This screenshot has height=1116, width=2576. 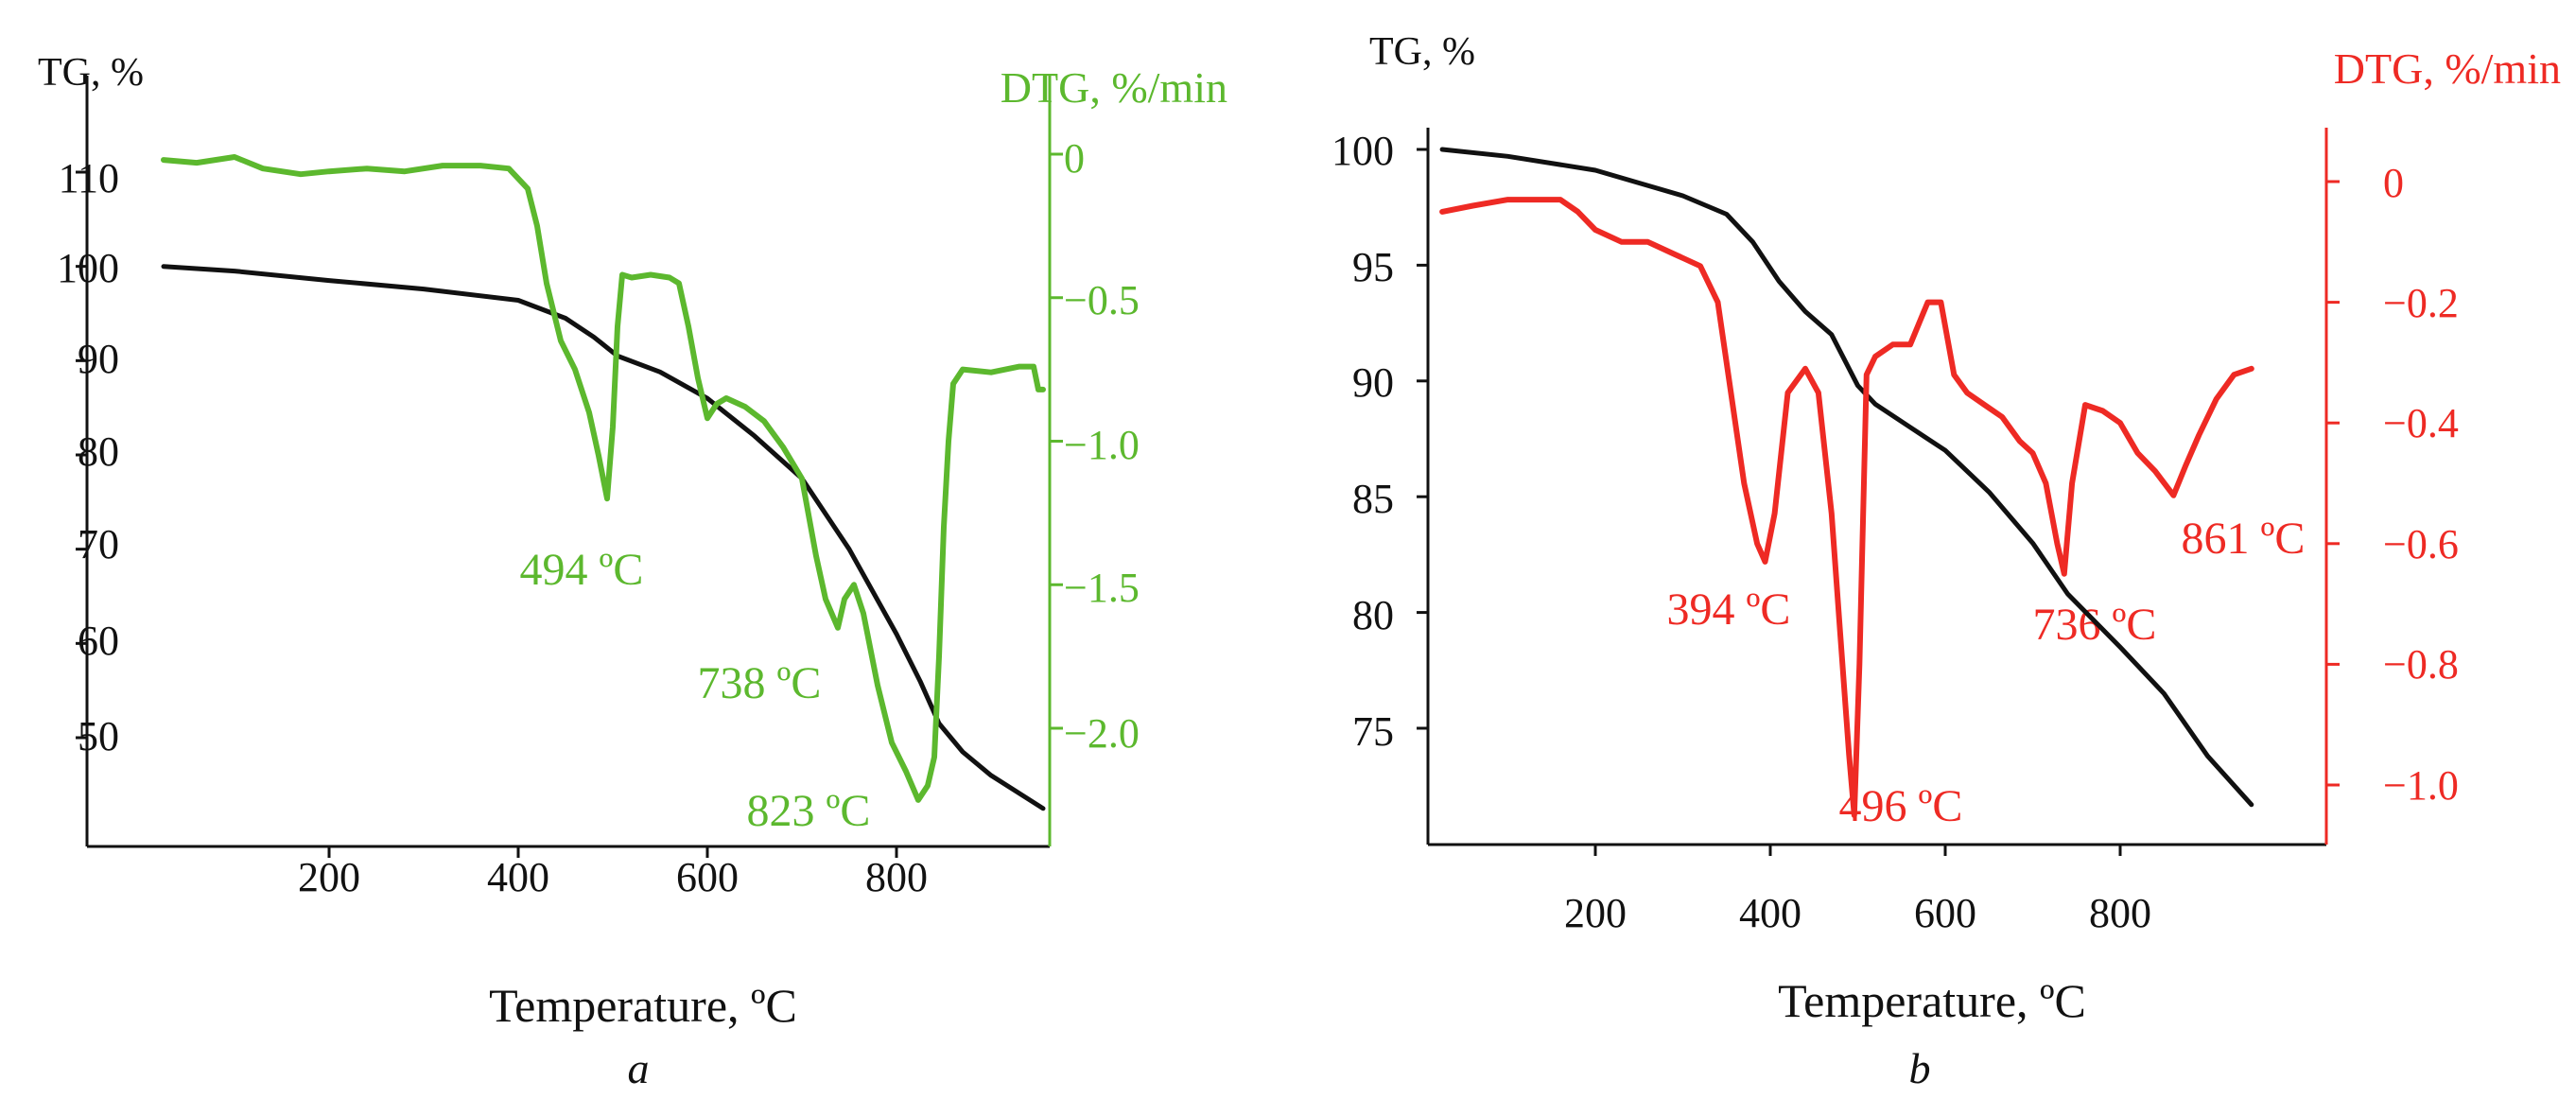 I want to click on panel-b-left-tick: 85, so click(x=1373, y=499).